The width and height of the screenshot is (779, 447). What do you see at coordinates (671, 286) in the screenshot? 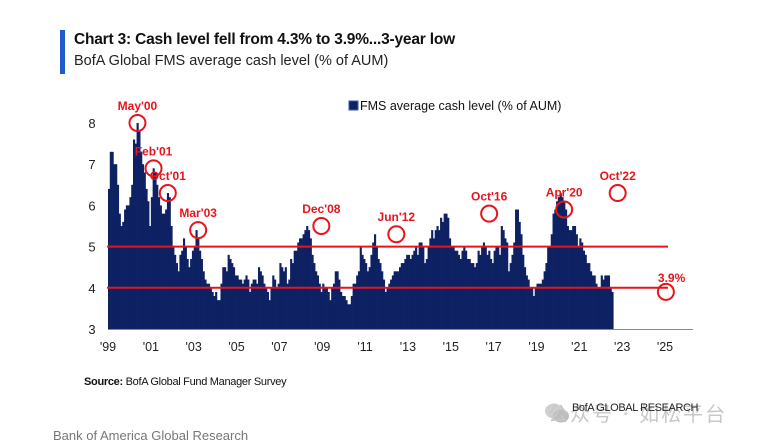
I see `annotation: 3.9%` at bounding box center [671, 286].